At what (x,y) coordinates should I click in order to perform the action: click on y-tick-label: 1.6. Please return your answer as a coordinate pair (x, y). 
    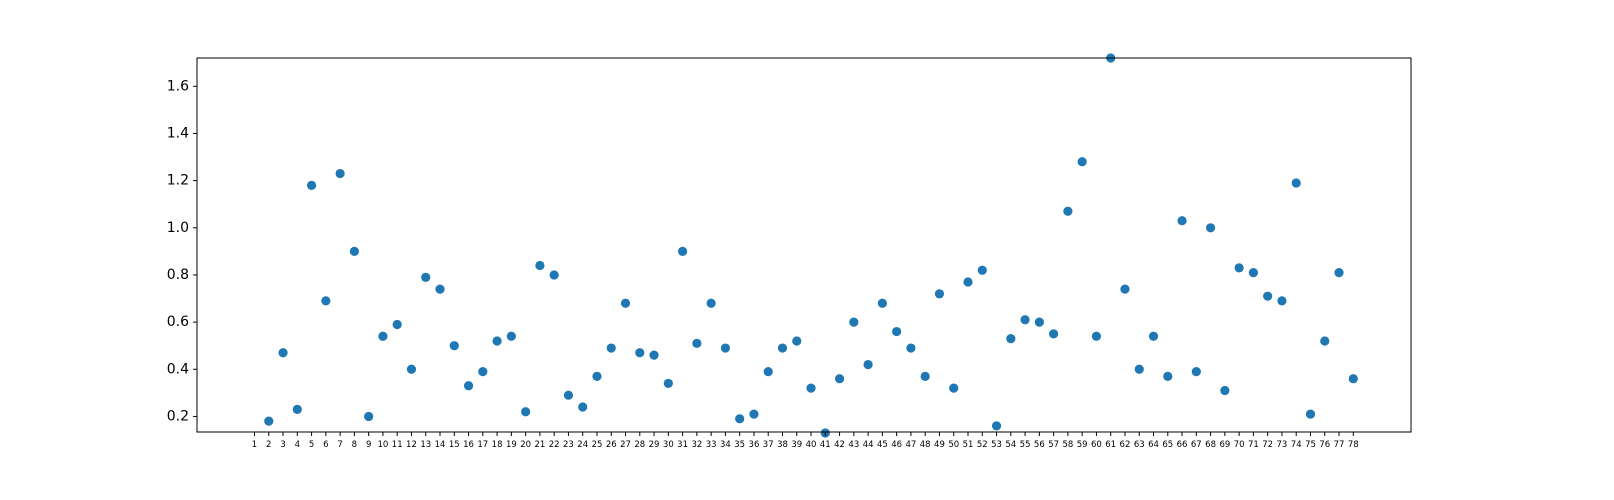
    Looking at the image, I should click on (178, 86).